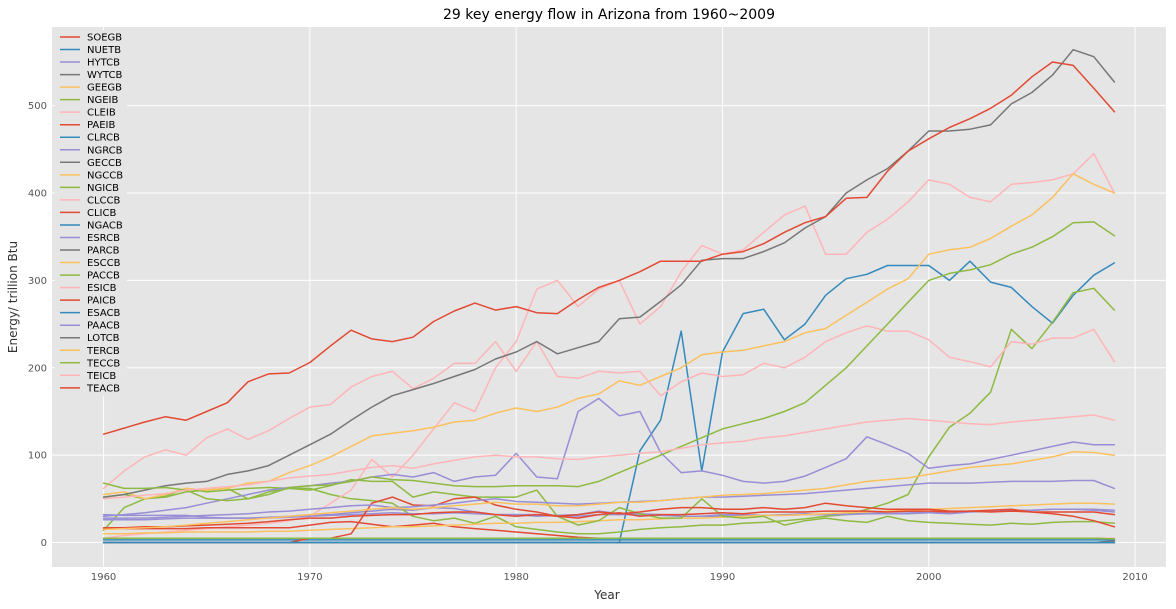 This screenshot has width=1176, height=609. What do you see at coordinates (609, 538) in the screenshot?
I see `series-line-paccb` at bounding box center [609, 538].